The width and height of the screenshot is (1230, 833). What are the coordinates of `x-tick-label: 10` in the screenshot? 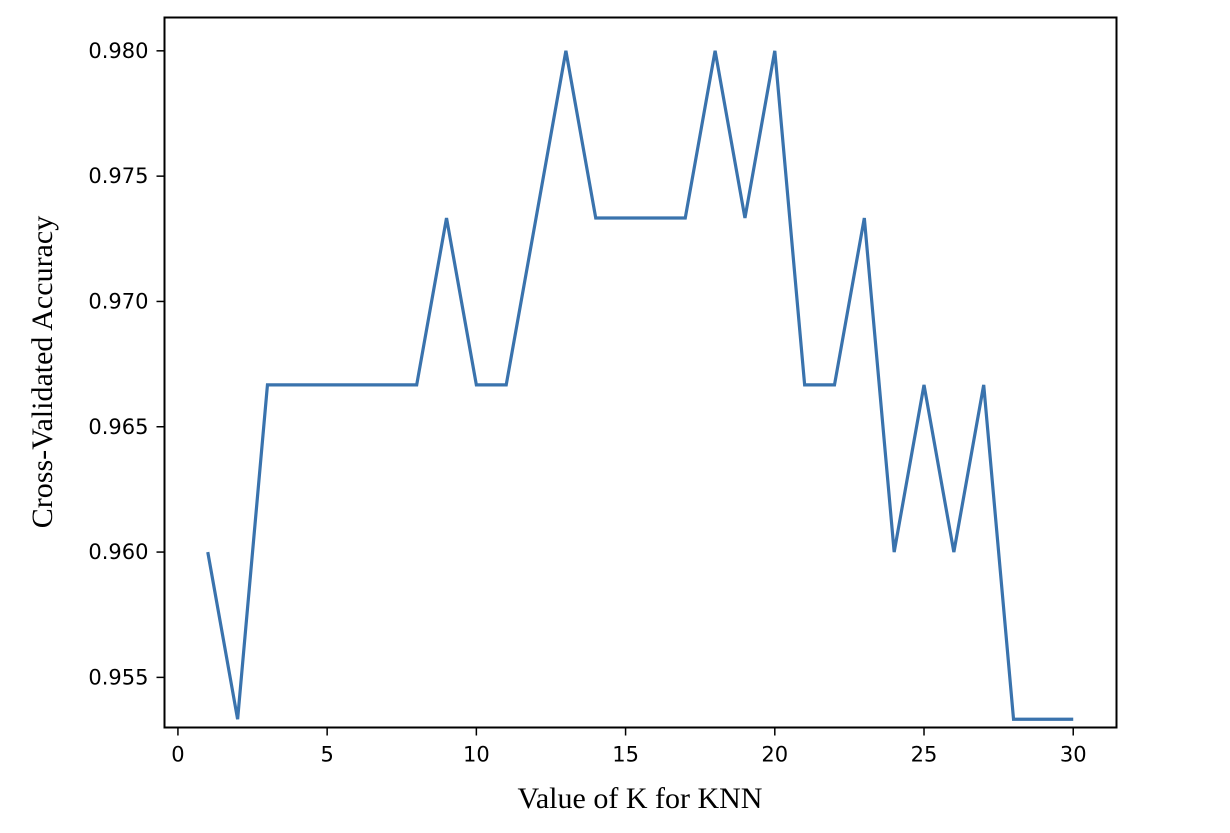 It's located at (476, 755).